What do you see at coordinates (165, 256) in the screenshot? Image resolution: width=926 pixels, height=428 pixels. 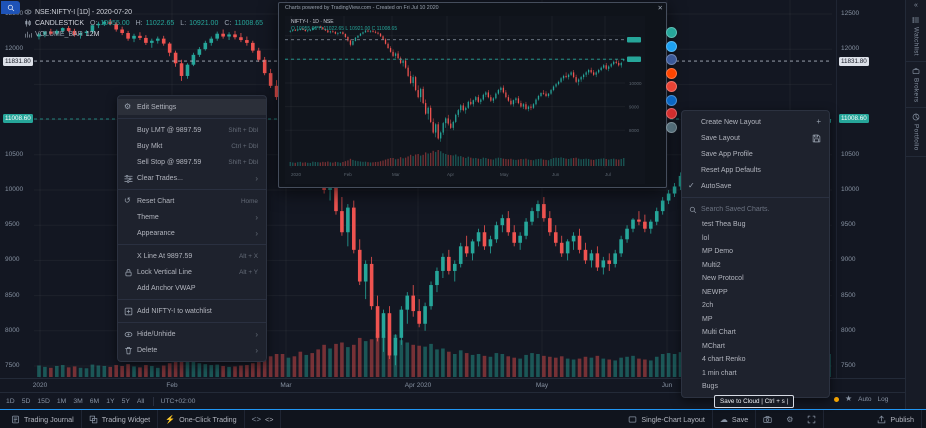 I see `menu-item-label: X Line At 9897.59` at bounding box center [165, 256].